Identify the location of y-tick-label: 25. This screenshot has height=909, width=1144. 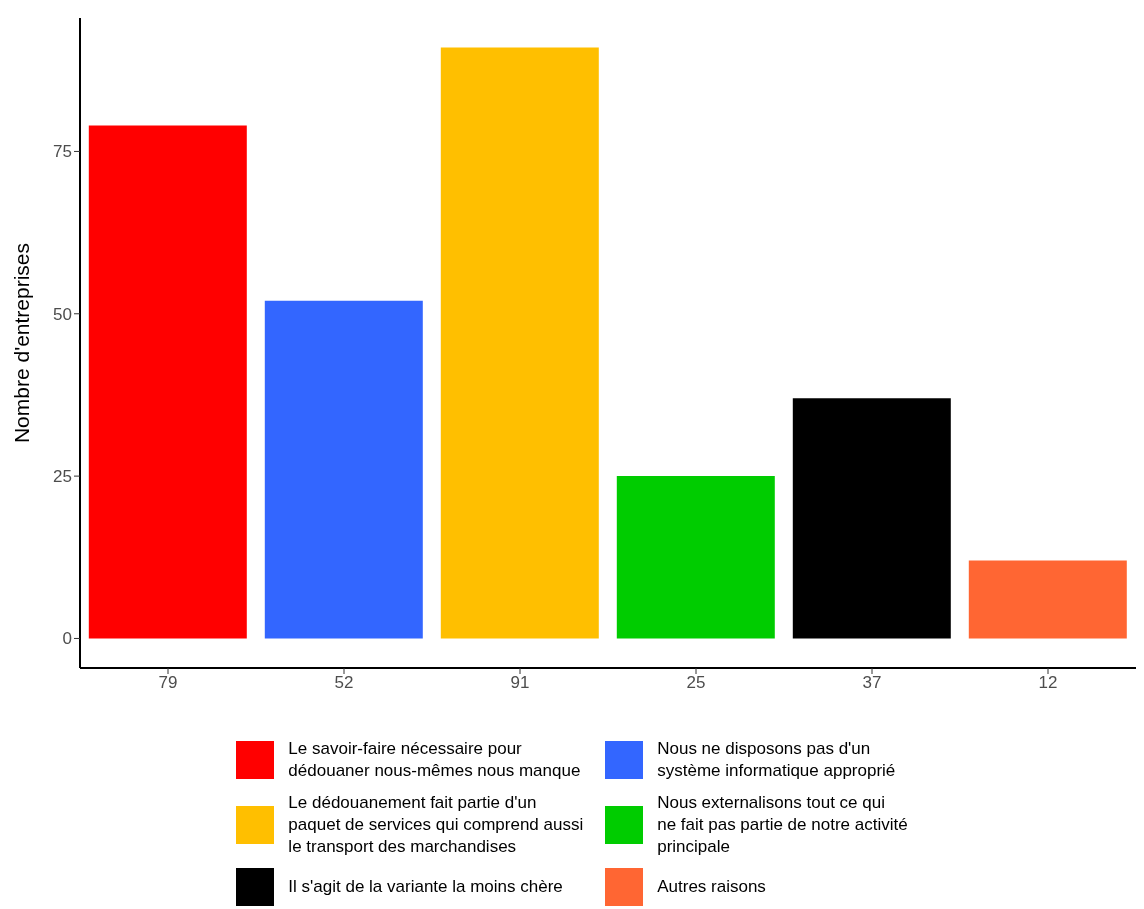
(62, 477).